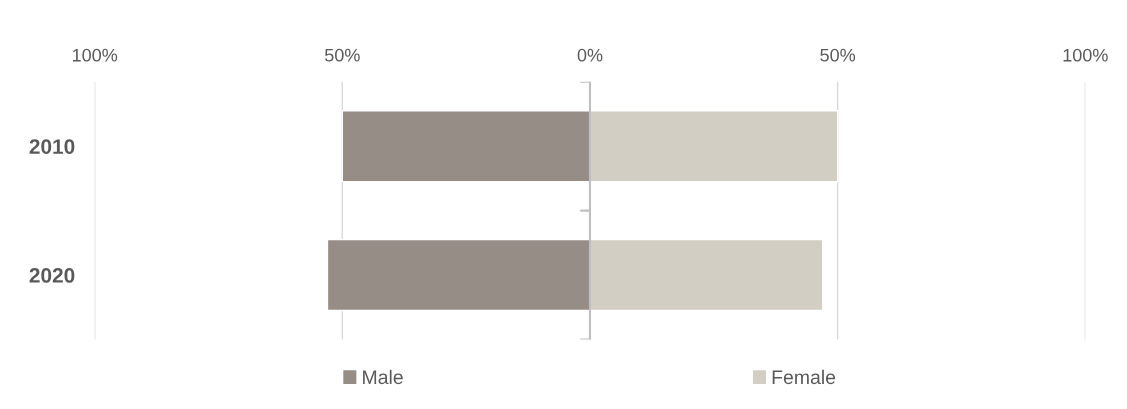 This screenshot has height=409, width=1127. Describe the element at coordinates (383, 377) in the screenshot. I see `legend-label: Male` at that location.